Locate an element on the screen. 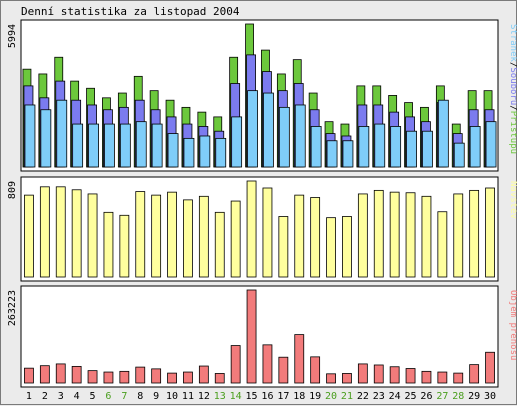 Image resolution: width=517 pixels, height=406 pixels. day-label-1: 1 is located at coordinates (29, 396).